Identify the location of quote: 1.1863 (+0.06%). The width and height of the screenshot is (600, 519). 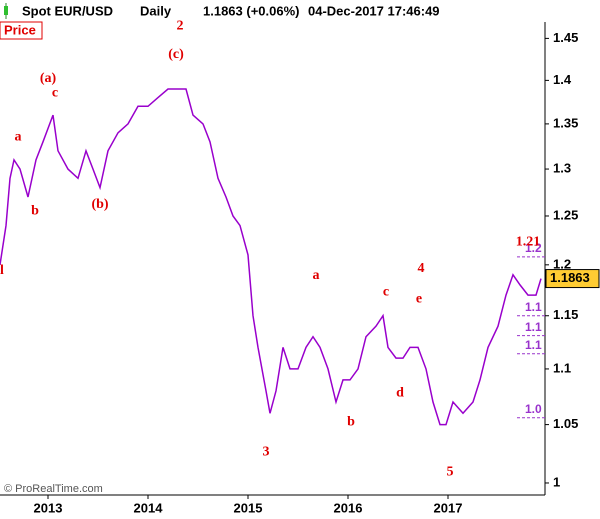
(251, 10).